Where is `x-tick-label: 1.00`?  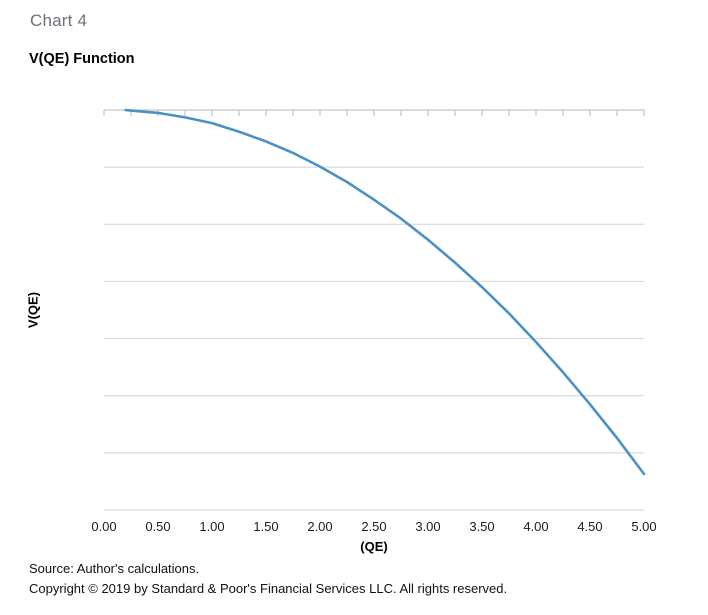
x-tick-label: 1.00 is located at coordinates (212, 526).